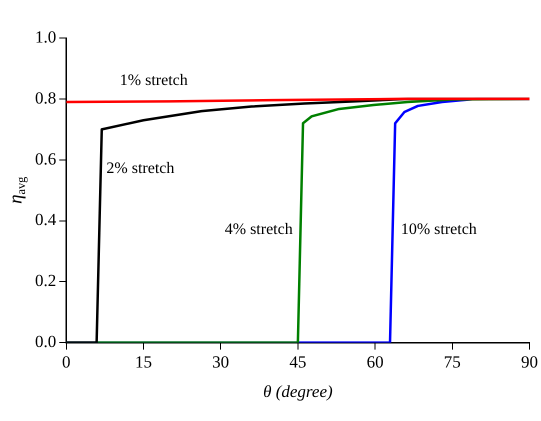  Describe the element at coordinates (45, 342) in the screenshot. I see `y-tick-label: 0.0` at that location.